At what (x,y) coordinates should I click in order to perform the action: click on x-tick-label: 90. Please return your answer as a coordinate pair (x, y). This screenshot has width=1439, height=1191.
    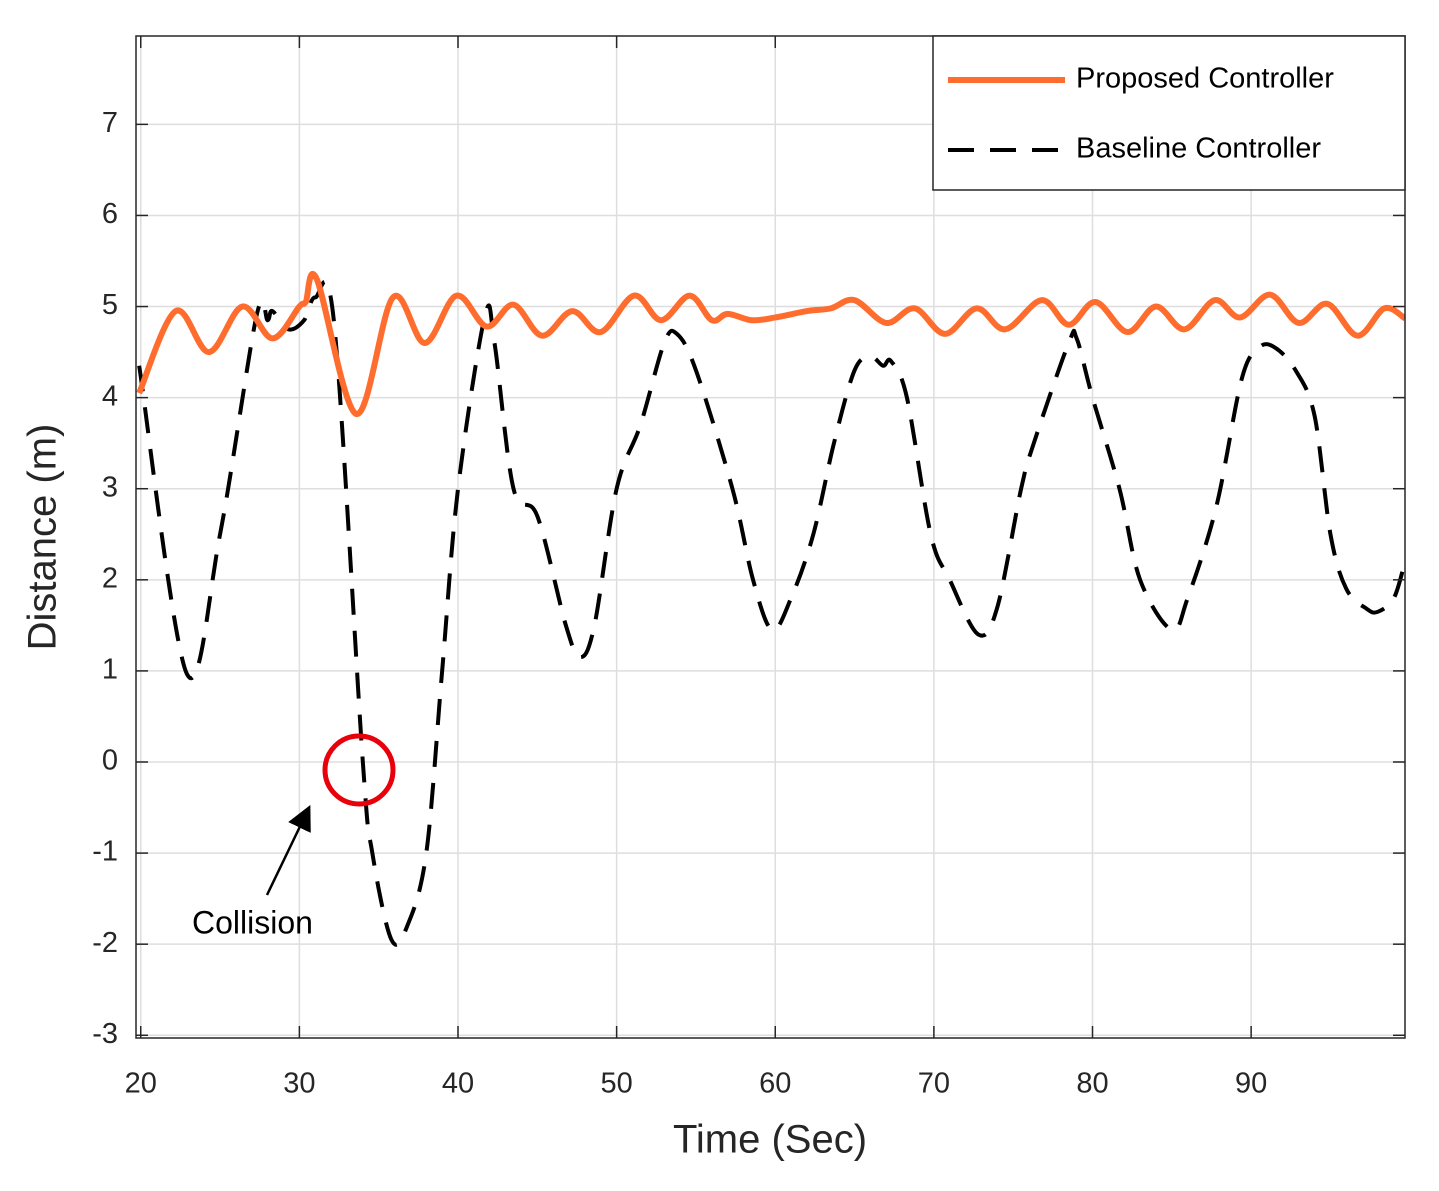
    Looking at the image, I should click on (1251, 1084).